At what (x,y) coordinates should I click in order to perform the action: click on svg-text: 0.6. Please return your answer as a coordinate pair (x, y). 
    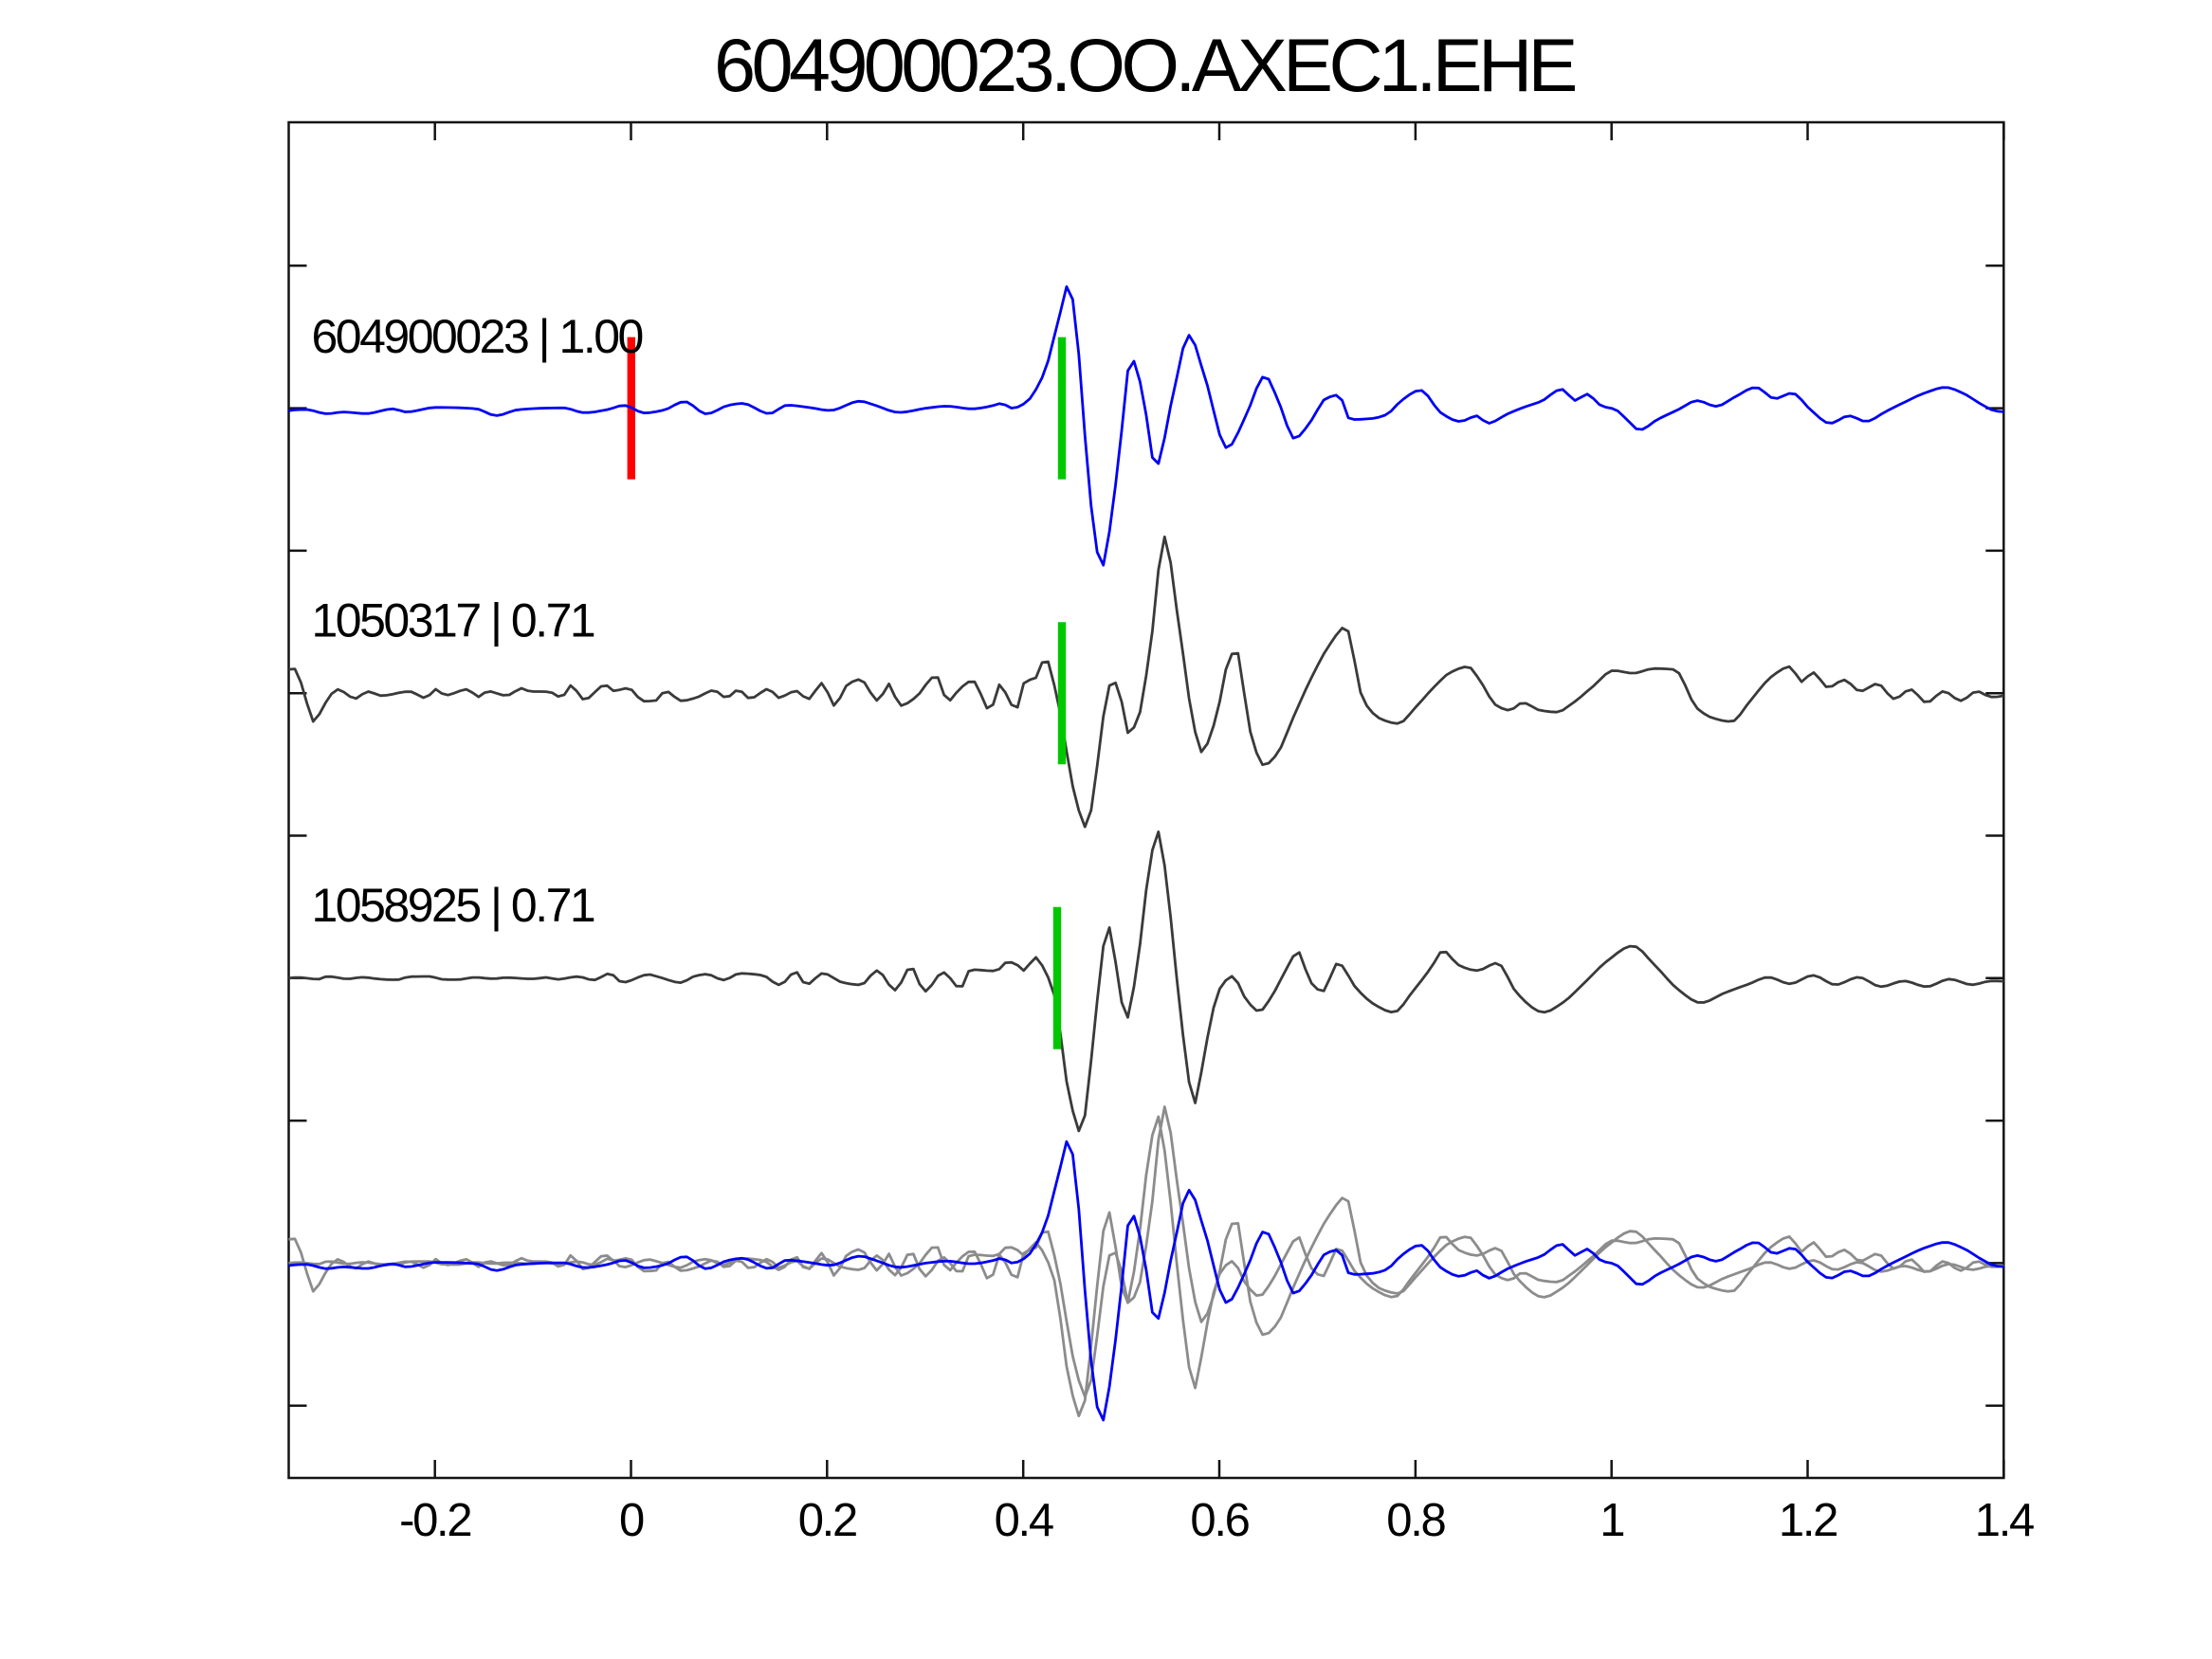
    Looking at the image, I should click on (1219, 1520).